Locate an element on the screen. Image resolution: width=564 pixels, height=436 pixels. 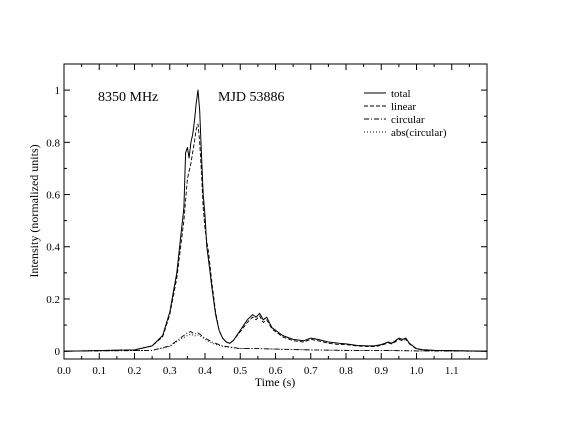
y-axis-title: Intensity (normalized units) is located at coordinates (34, 210).